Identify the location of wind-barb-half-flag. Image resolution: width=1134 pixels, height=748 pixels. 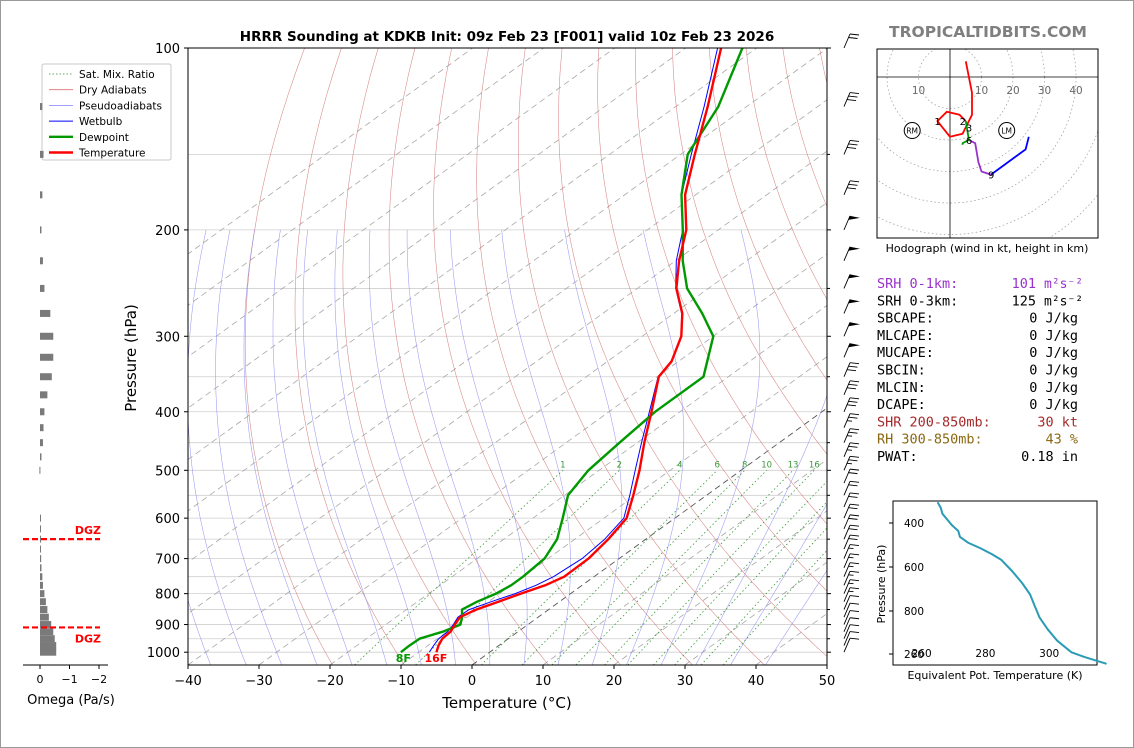
(849, 450).